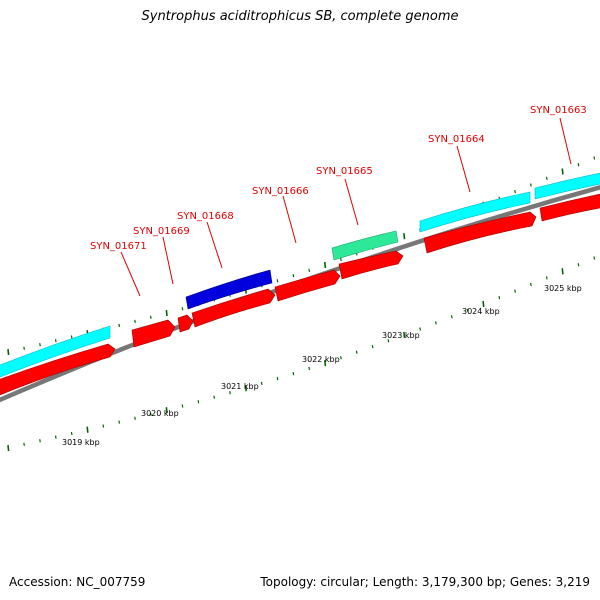  Describe the element at coordinates (321, 359) in the screenshot. I see `kbp-label: 3022 kbp` at that location.